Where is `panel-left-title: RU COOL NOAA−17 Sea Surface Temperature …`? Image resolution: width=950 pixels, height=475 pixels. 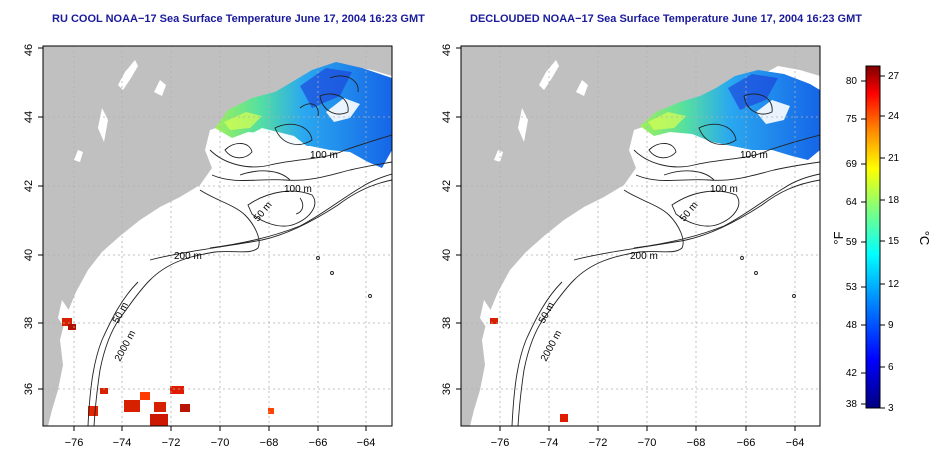
panel-left-title: RU COOL NOAA−17 Sea Surface Temperature … is located at coordinates (238, 19).